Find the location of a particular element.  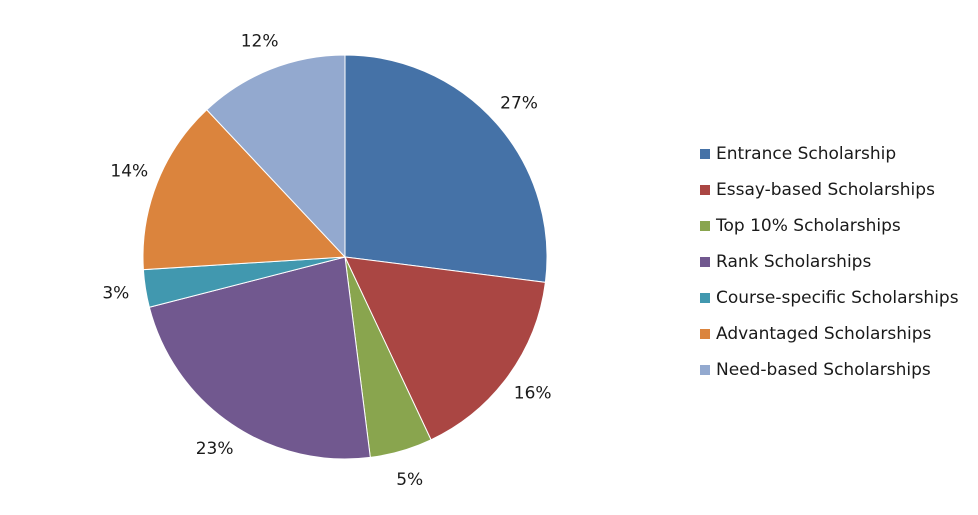

pie-slice-need-based-scholarships is located at coordinates (276, 156).